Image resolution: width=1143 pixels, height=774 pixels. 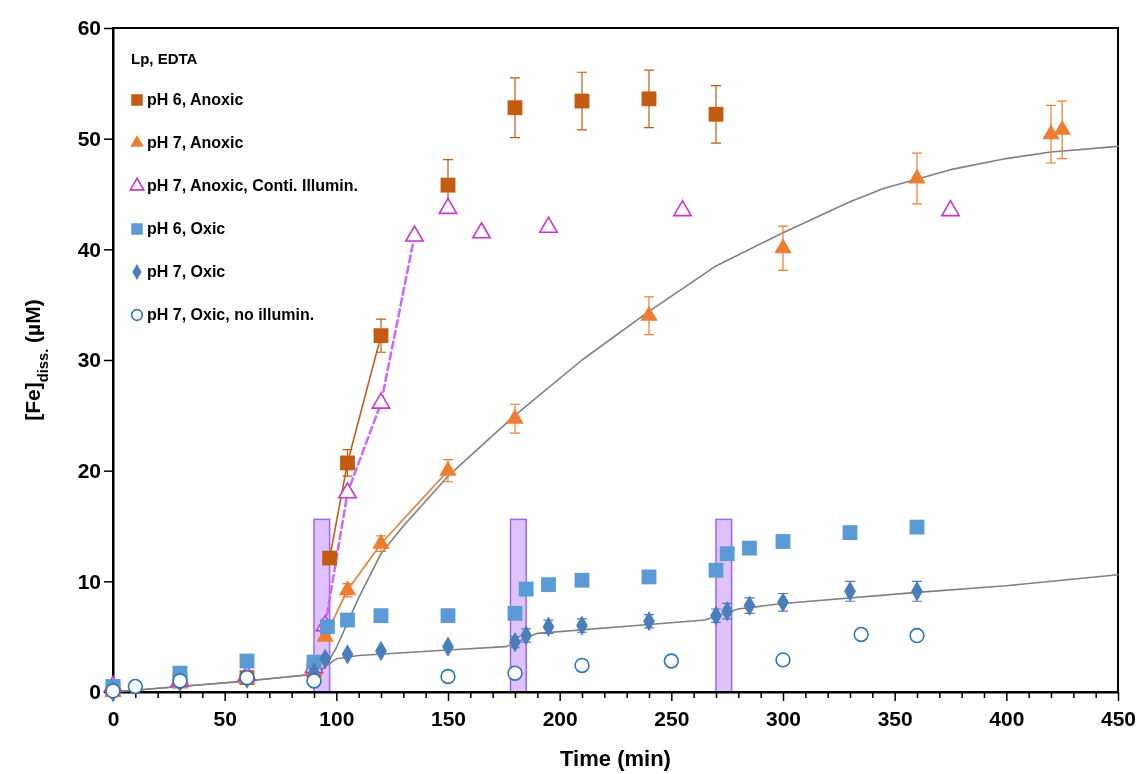 I want to click on legend-label: pH 6, Oxic, so click(x=186, y=228).